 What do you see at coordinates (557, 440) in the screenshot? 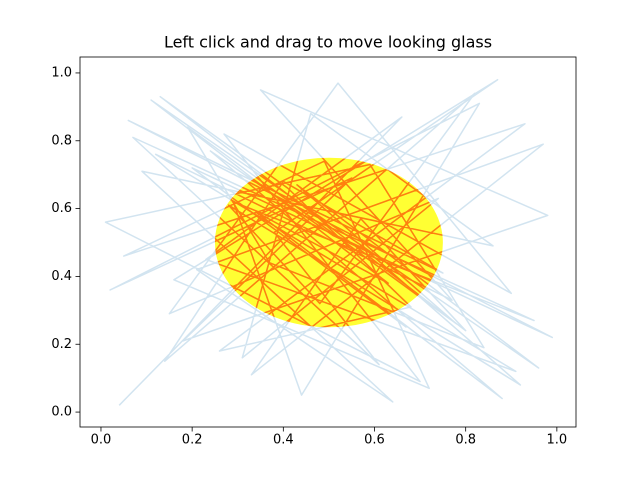
I see `x-tick-label: 1.0` at bounding box center [557, 440].